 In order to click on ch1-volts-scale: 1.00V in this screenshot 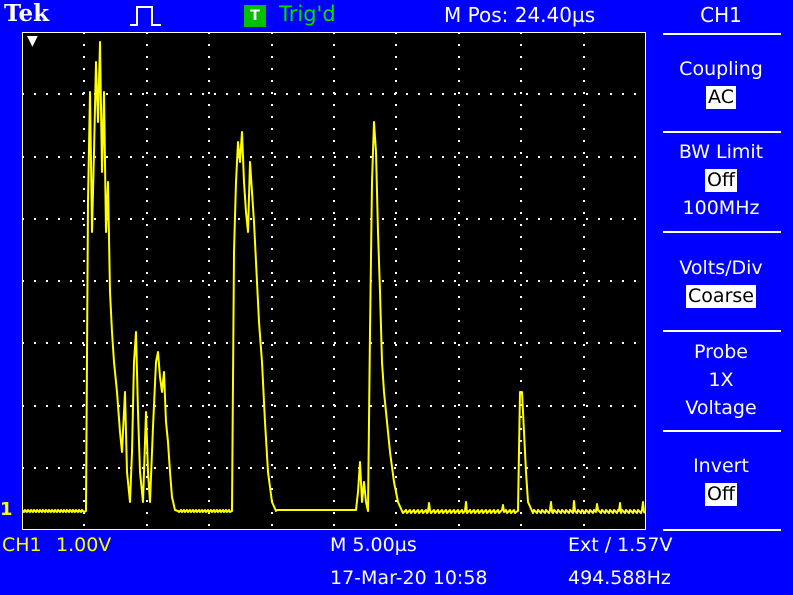, I will do `click(84, 545)`.